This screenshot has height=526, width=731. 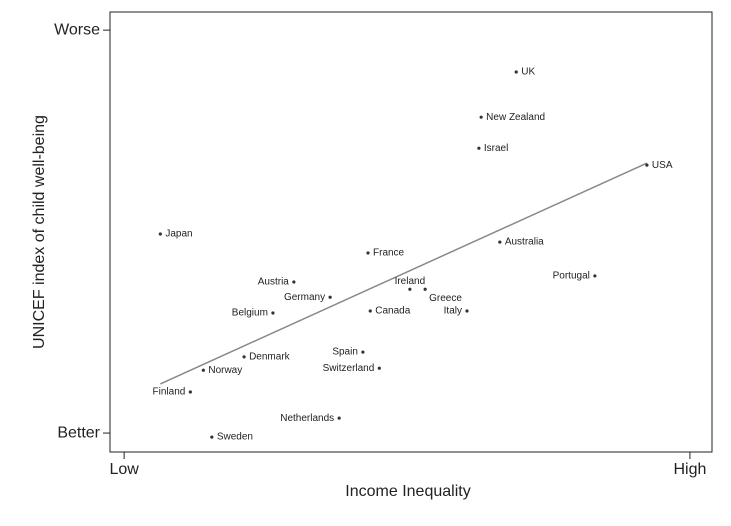 I want to click on y-tick-label: Worse, so click(x=77, y=29).